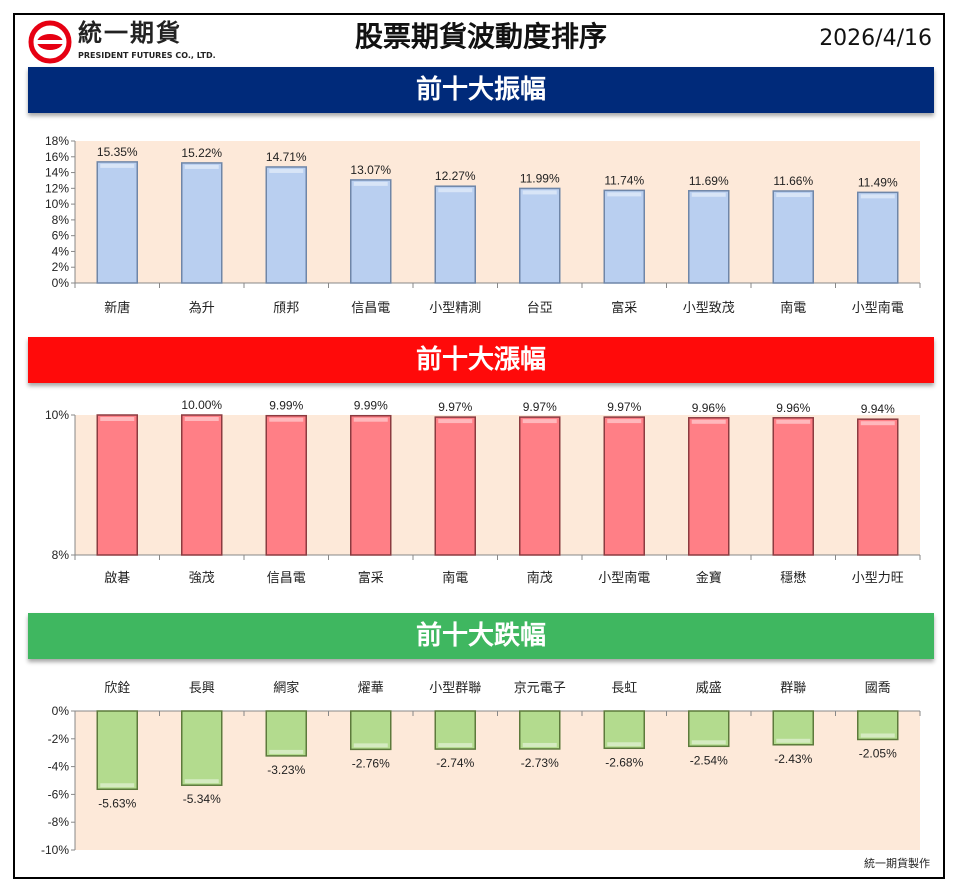  I want to click on category-label: 南茂, so click(540, 577).